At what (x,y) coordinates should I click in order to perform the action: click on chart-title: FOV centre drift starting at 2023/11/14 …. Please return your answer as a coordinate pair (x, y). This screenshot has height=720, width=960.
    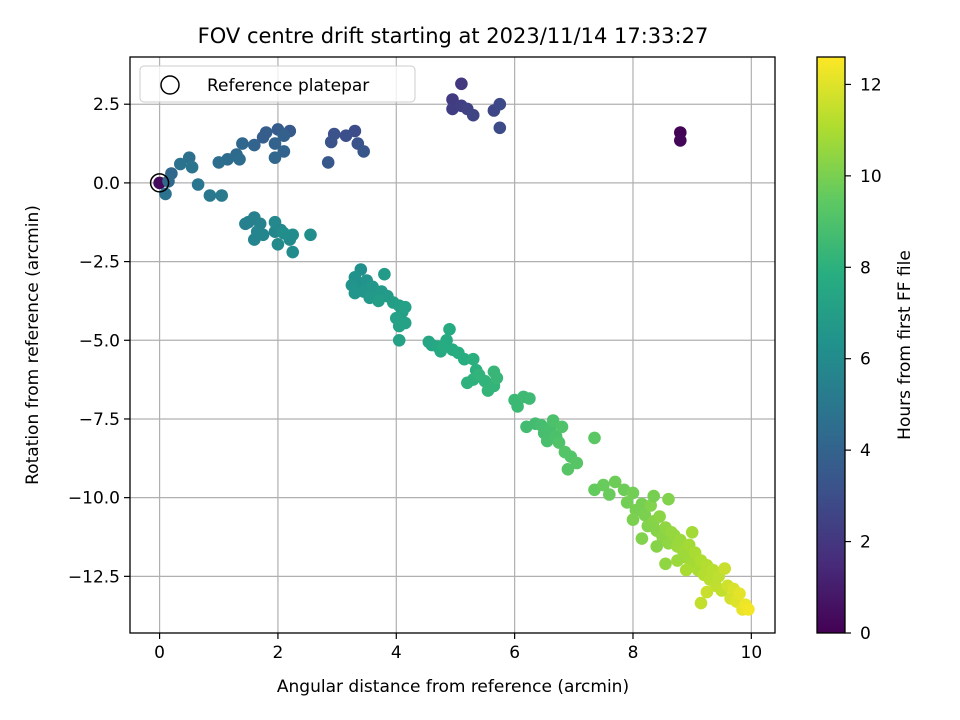
    Looking at the image, I should click on (453, 36).